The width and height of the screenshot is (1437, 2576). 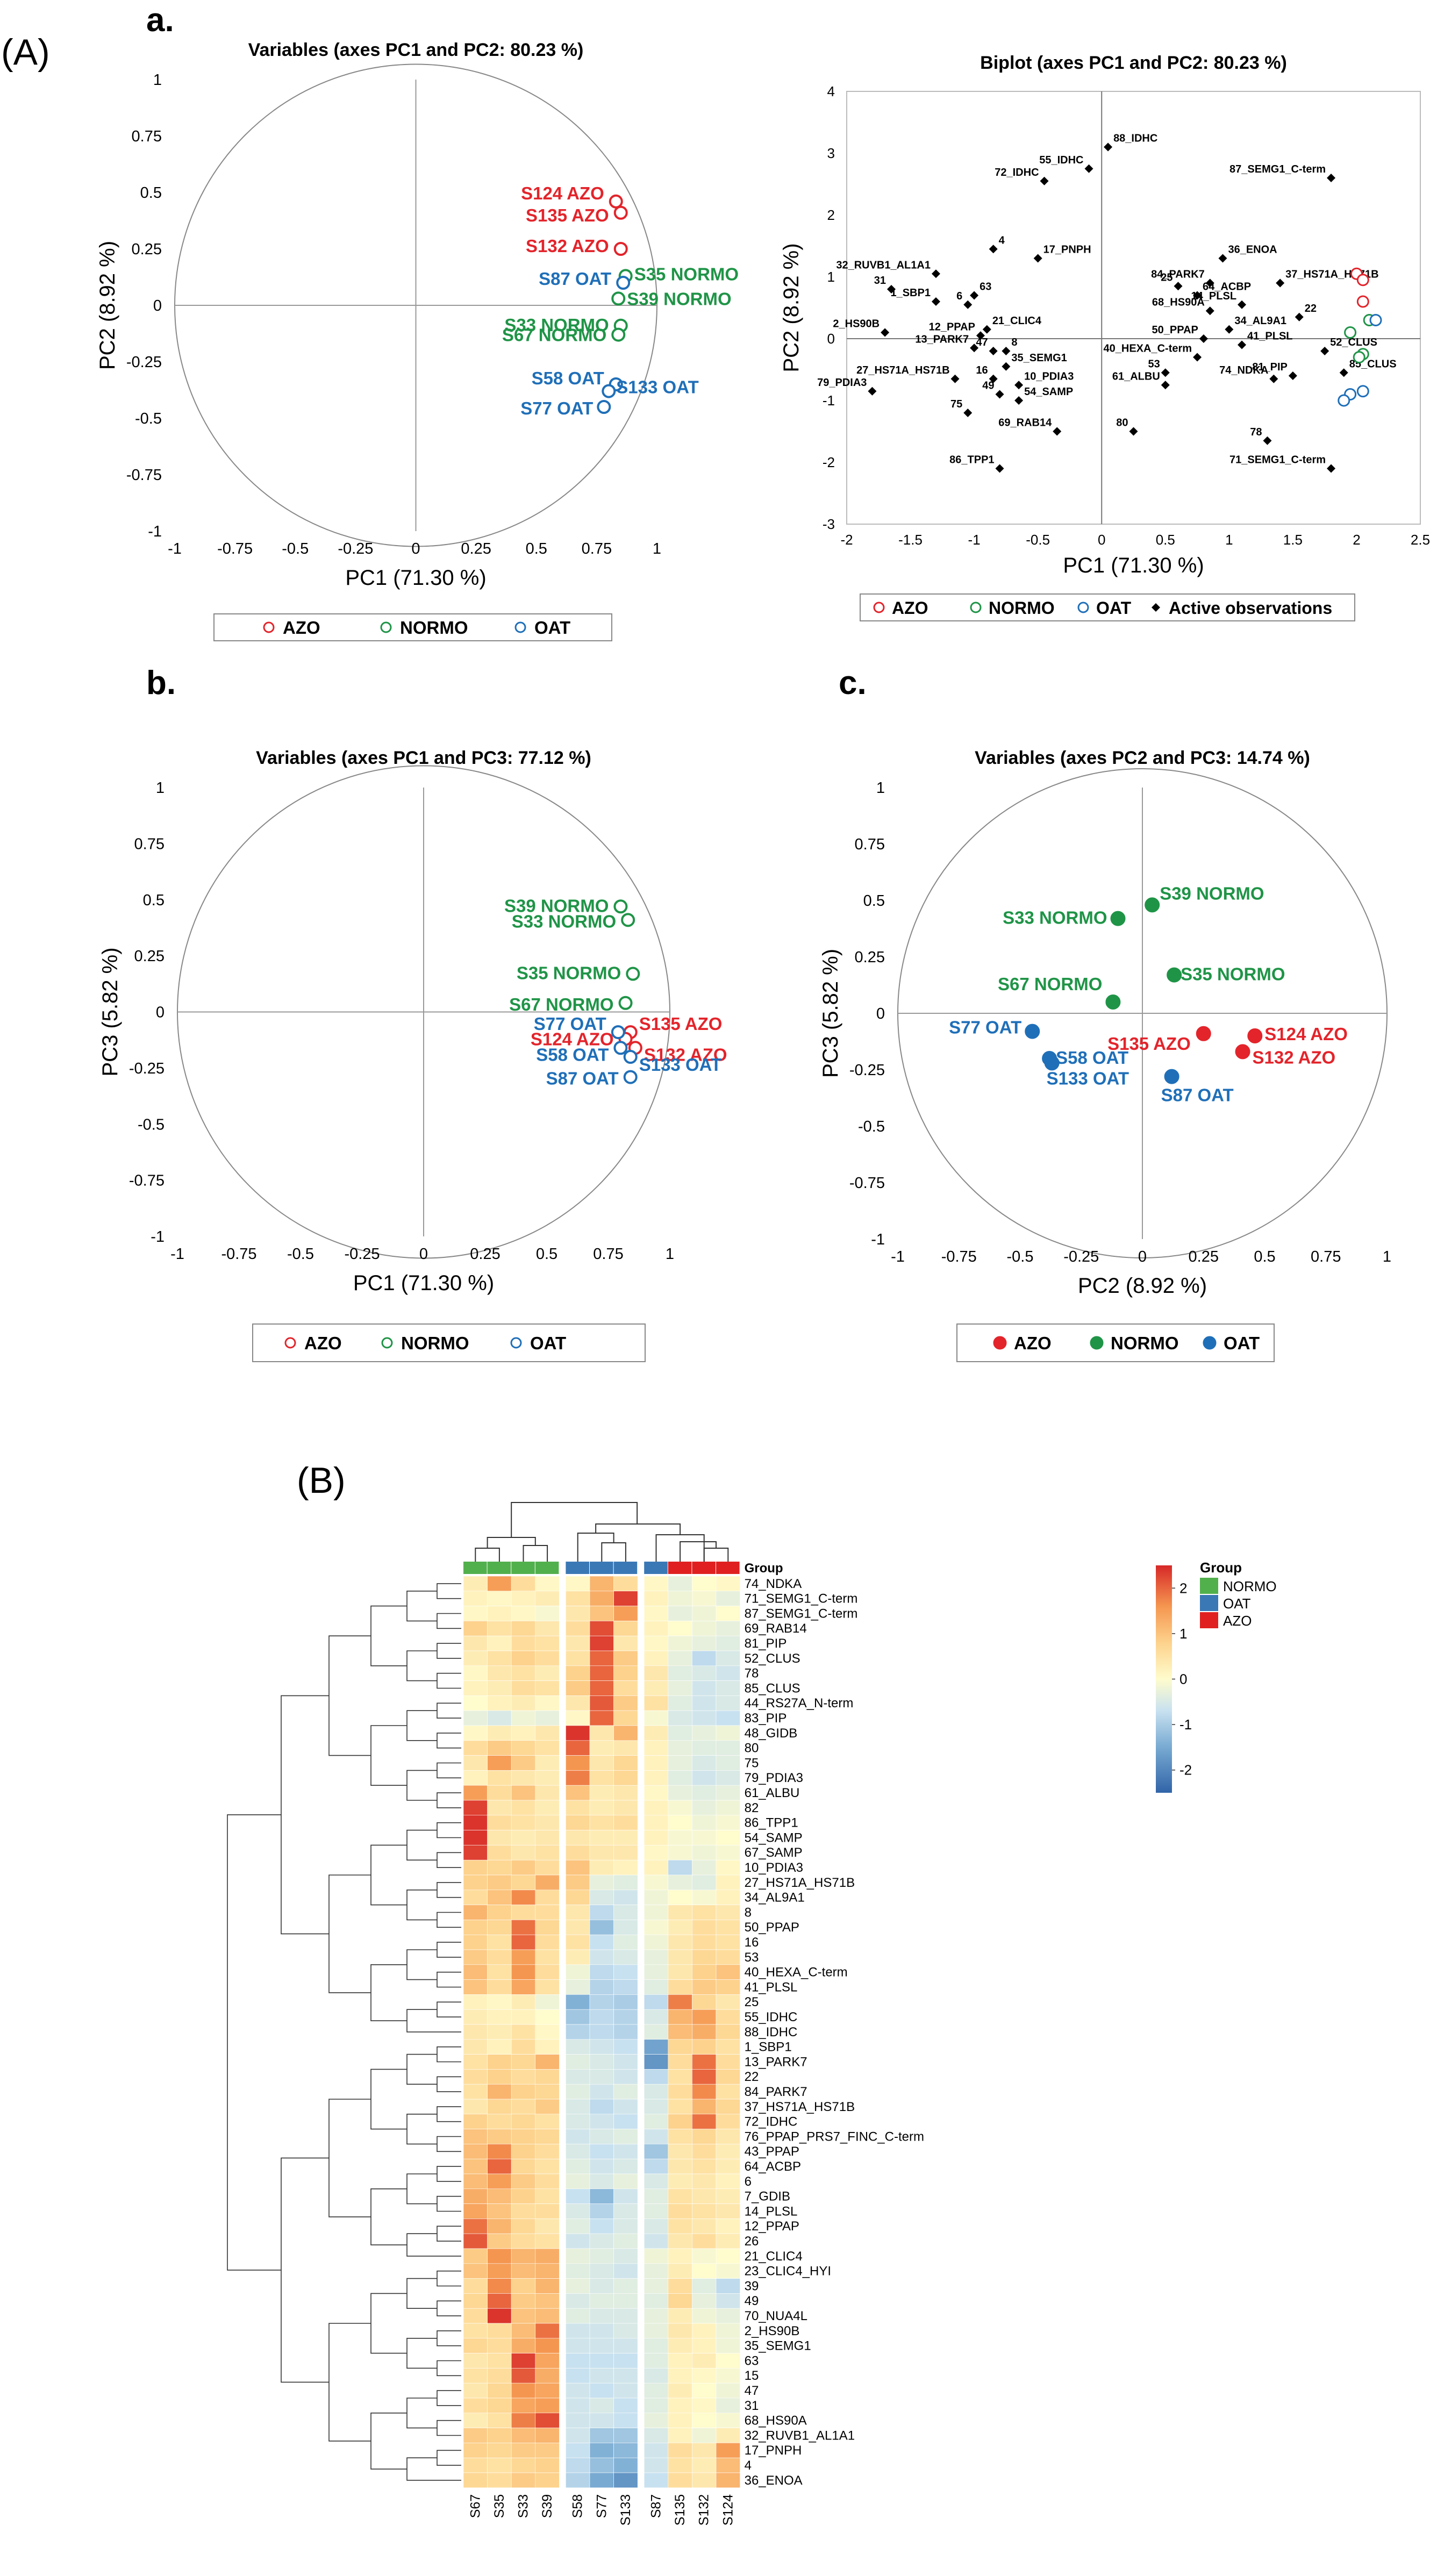 What do you see at coordinates (704, 2509) in the screenshot?
I see `column-label: S132` at bounding box center [704, 2509].